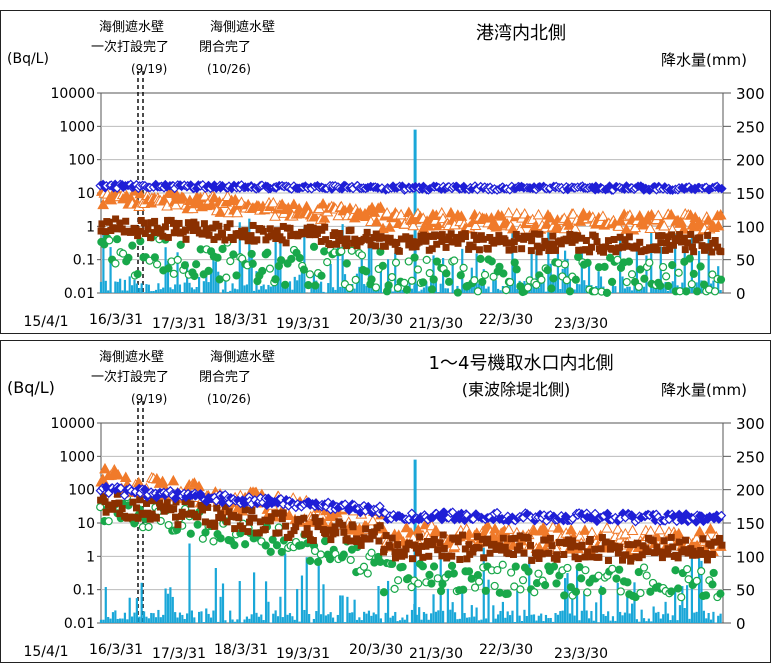 This screenshot has height=663, width=771. I want to click on y-tick-label: 100, so click(81, 491).